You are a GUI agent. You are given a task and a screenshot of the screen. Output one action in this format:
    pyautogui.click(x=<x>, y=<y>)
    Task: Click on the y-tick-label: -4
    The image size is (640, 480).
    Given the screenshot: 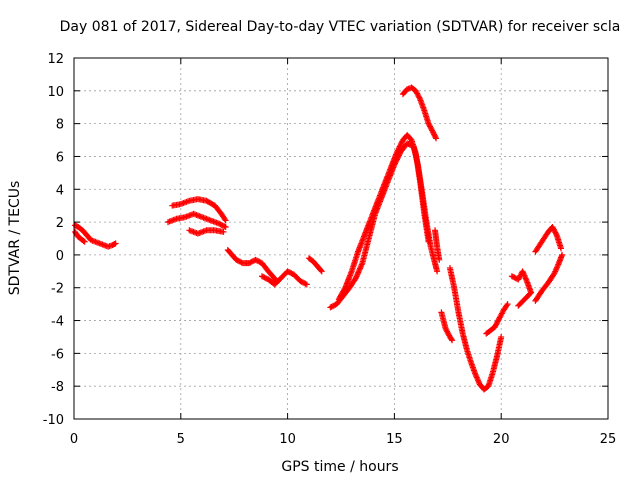 What is the action you would take?
    pyautogui.click(x=57, y=322)
    